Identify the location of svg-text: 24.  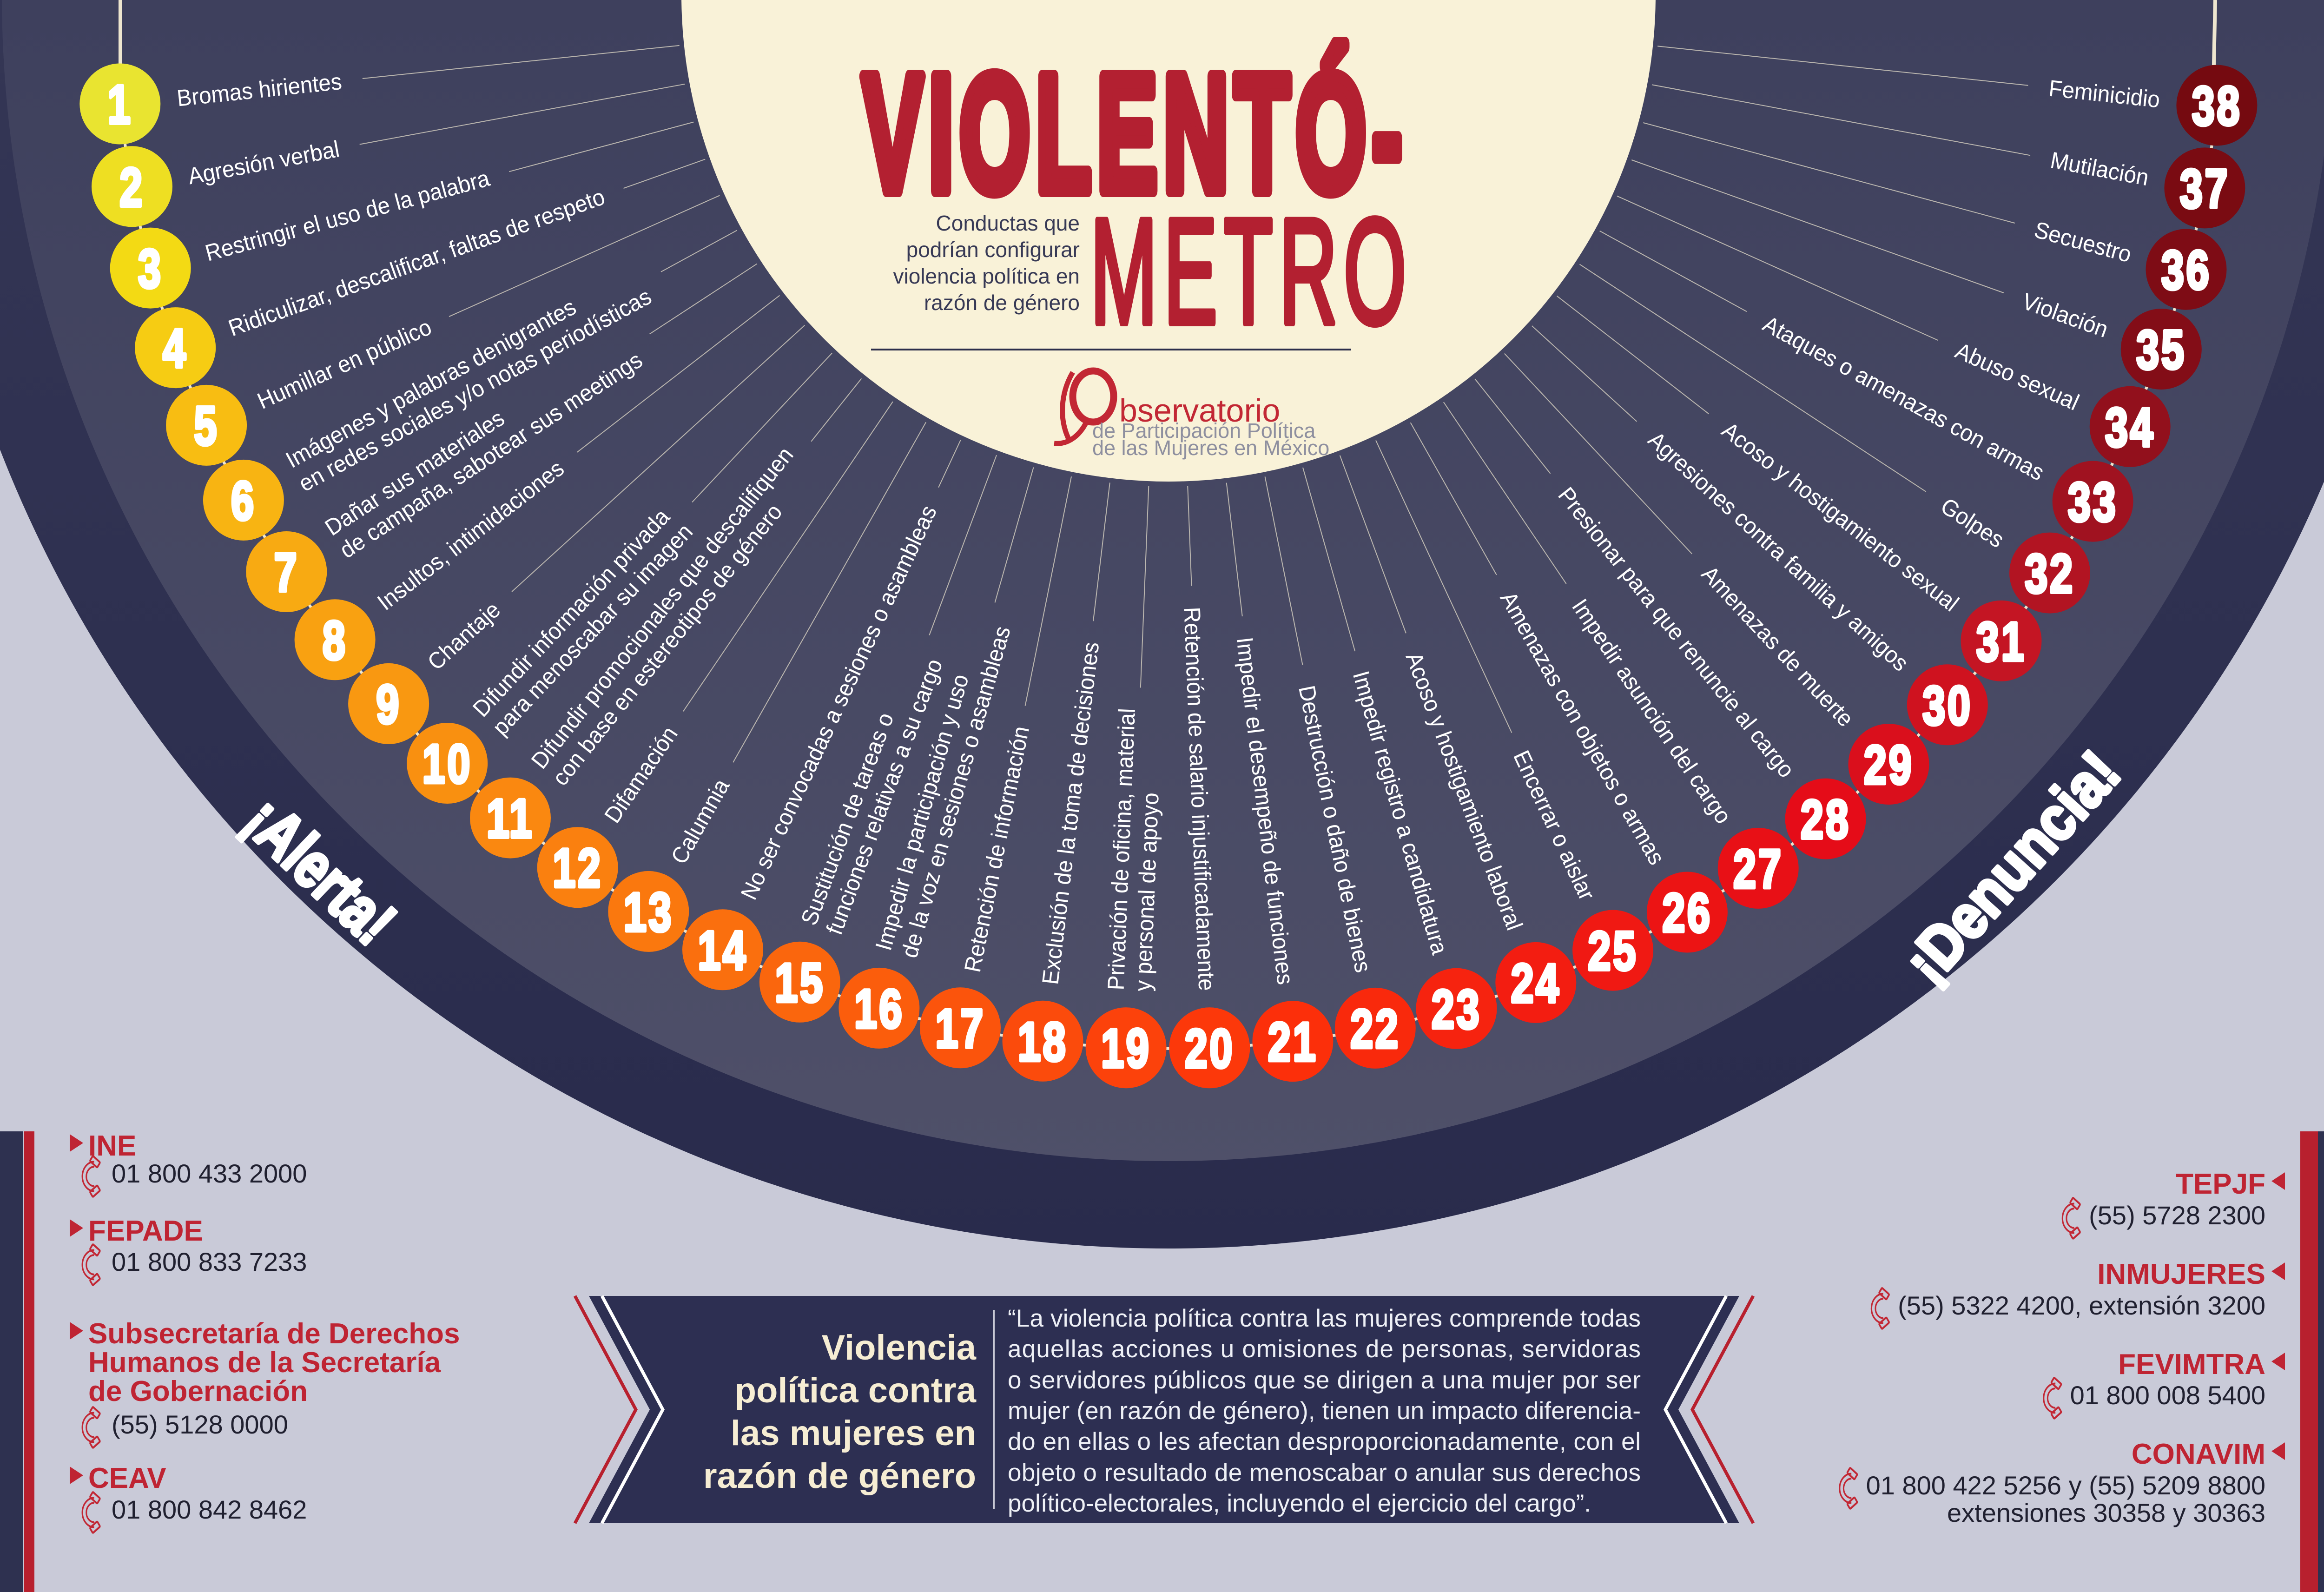
(1536, 983).